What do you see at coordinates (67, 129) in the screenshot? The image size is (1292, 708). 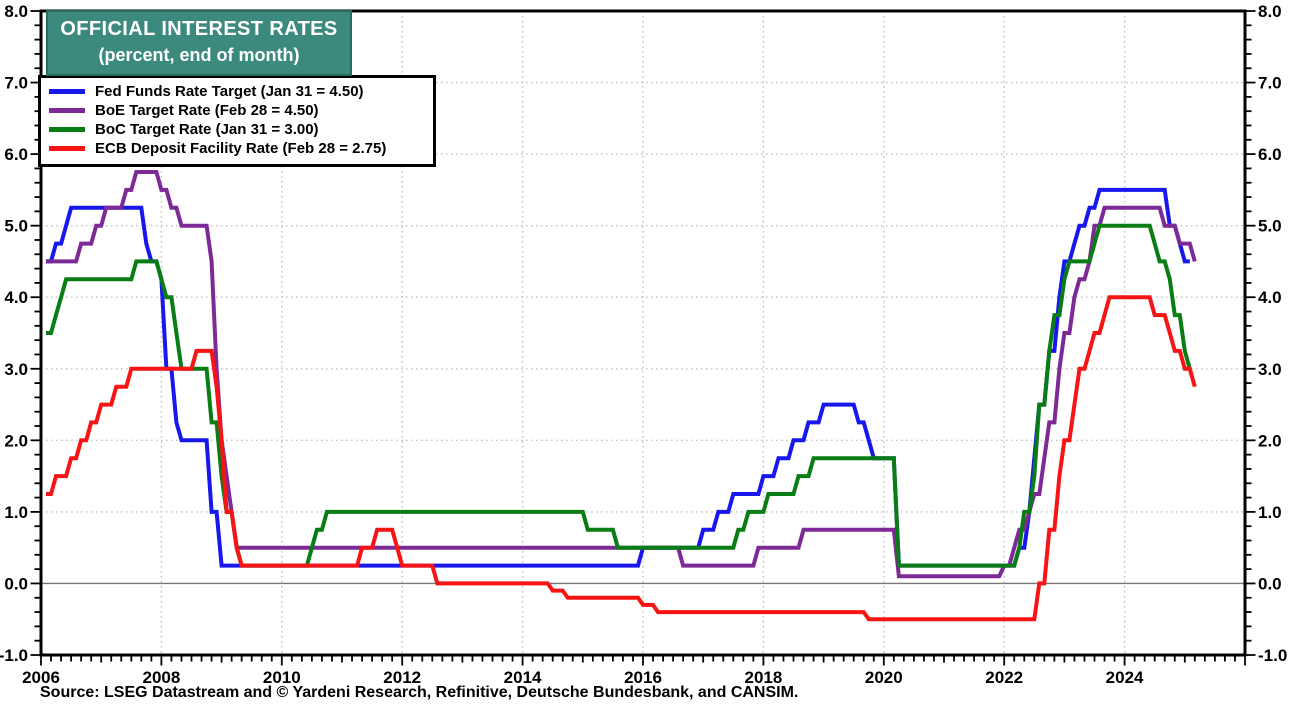 I see `legend-swatch-boc` at bounding box center [67, 129].